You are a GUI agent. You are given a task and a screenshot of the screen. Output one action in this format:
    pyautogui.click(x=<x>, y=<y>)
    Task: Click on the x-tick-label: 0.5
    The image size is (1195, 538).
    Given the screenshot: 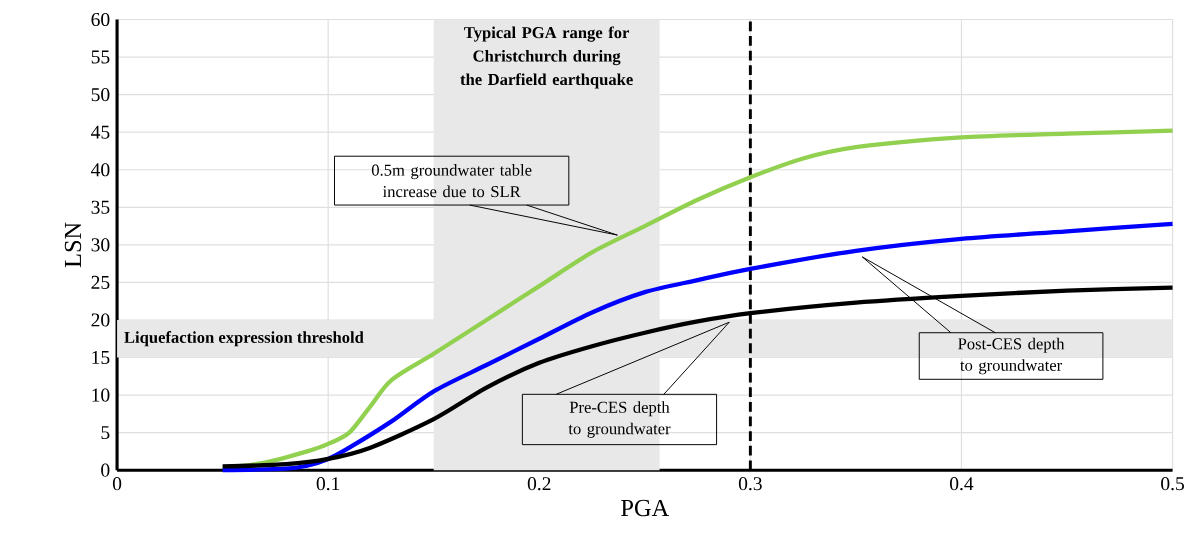 What is the action you would take?
    pyautogui.click(x=1172, y=484)
    